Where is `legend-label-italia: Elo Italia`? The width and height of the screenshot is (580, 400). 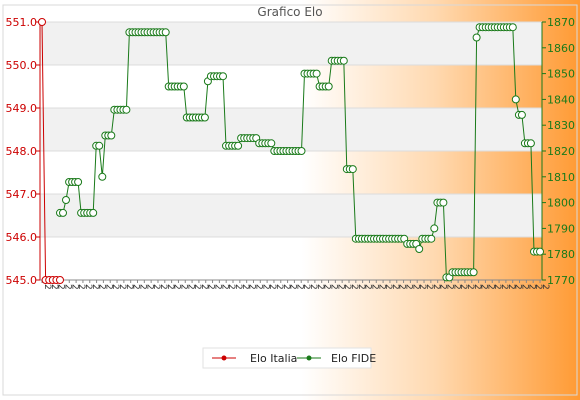
legend-label-italia: Elo Italia is located at coordinates (273, 358).